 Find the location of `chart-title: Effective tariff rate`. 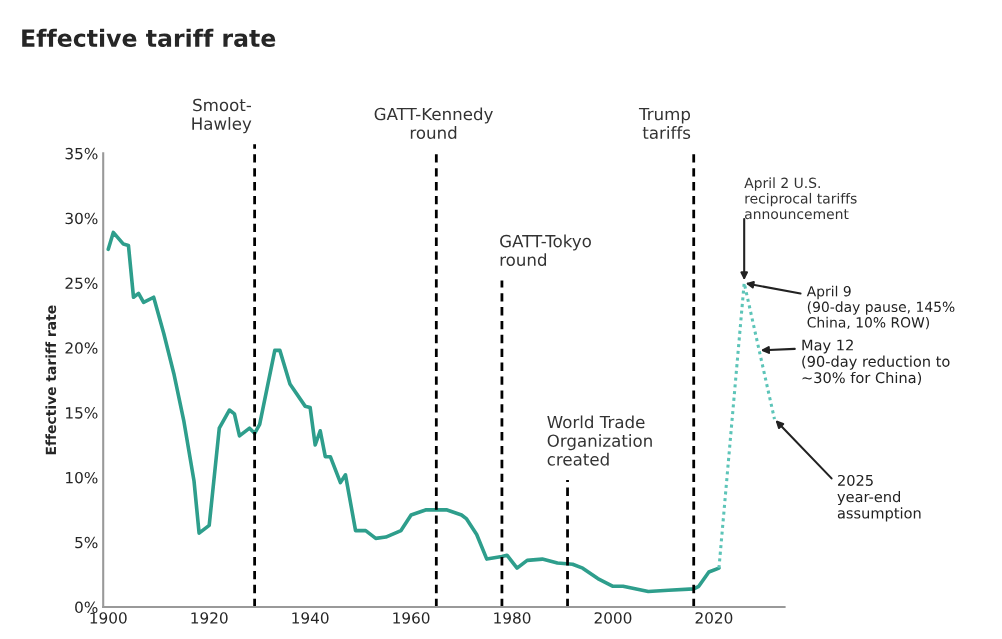

chart-title: Effective tariff rate is located at coordinates (149, 38).